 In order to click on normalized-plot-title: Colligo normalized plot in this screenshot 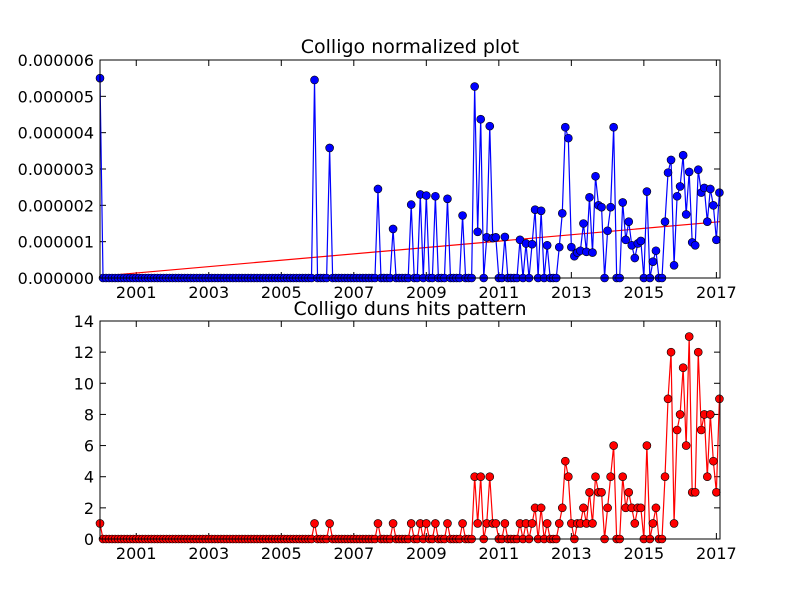, I will do `click(410, 47)`.